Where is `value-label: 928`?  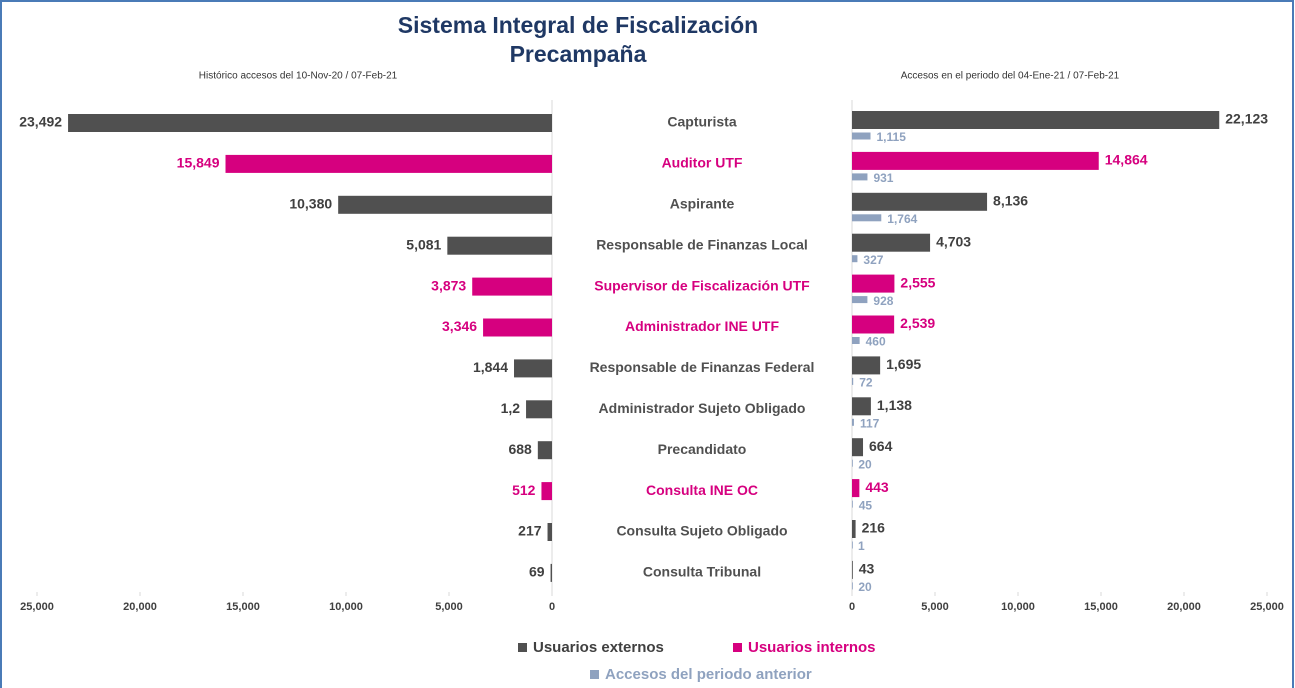
value-label: 928 is located at coordinates (883, 301).